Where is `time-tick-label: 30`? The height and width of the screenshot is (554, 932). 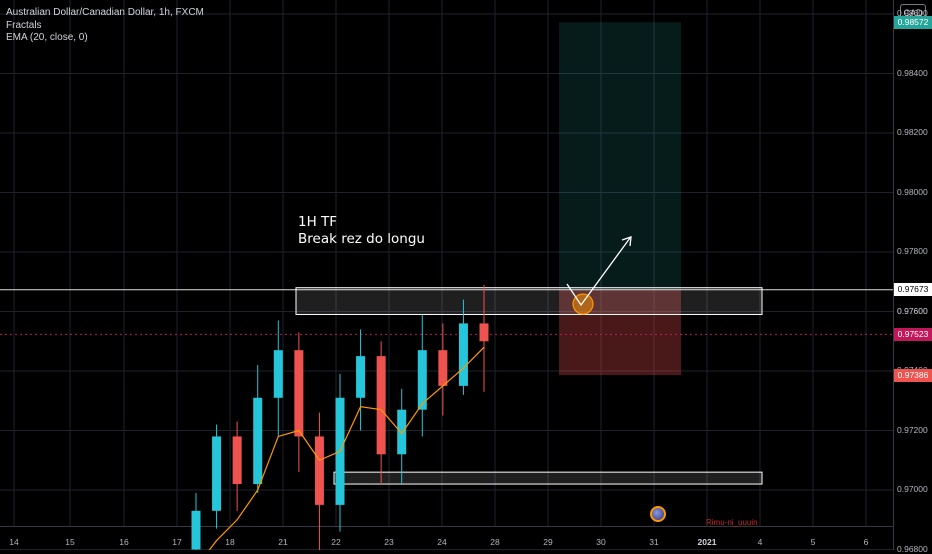 time-tick-label: 30 is located at coordinates (601, 542).